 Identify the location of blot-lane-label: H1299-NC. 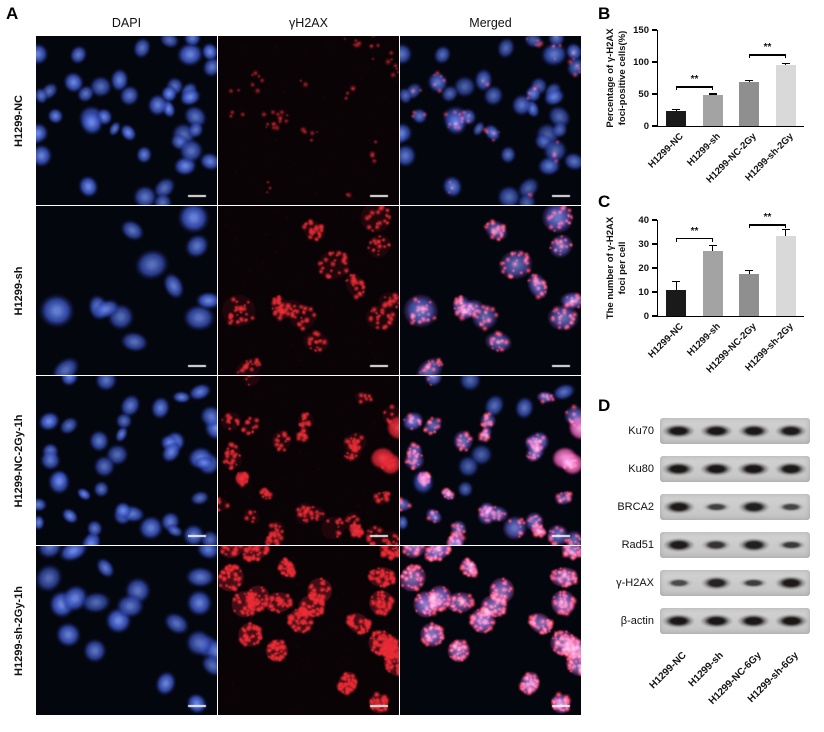
(668, 671).